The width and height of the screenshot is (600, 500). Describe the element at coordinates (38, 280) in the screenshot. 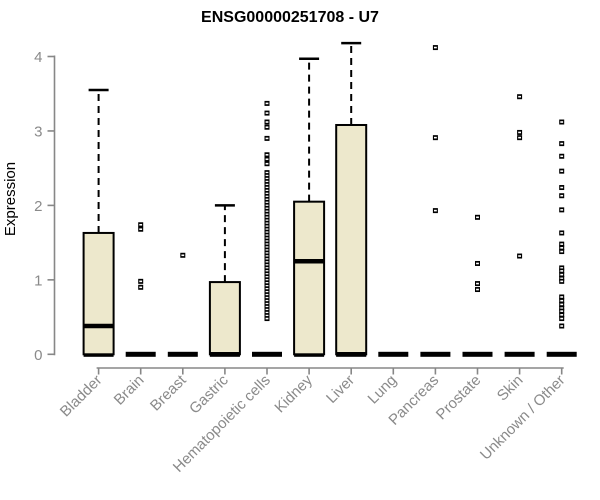

I see `y-tick-label: 1` at that location.